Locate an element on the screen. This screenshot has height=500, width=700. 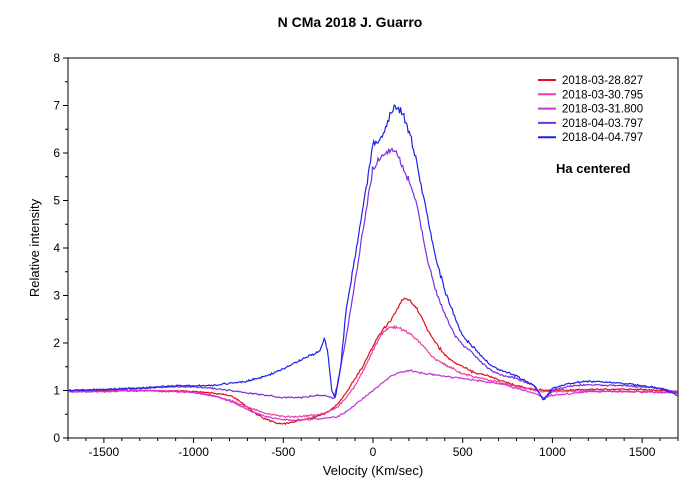
y-axis-title: Relative intensity is located at coordinates (34, 247).